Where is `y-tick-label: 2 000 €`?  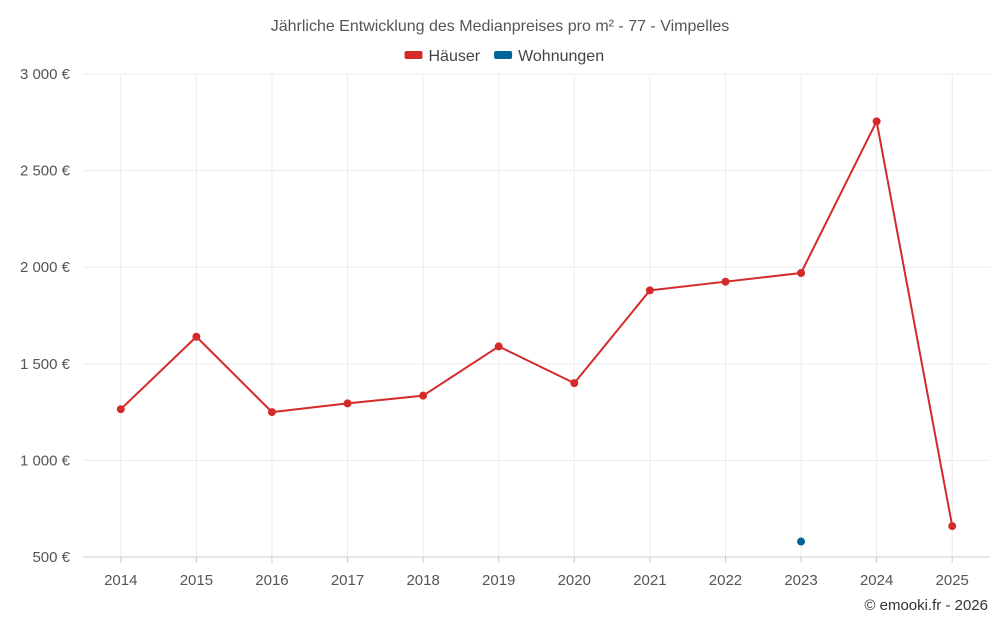
y-tick-label: 2 000 € is located at coordinates (45, 267).